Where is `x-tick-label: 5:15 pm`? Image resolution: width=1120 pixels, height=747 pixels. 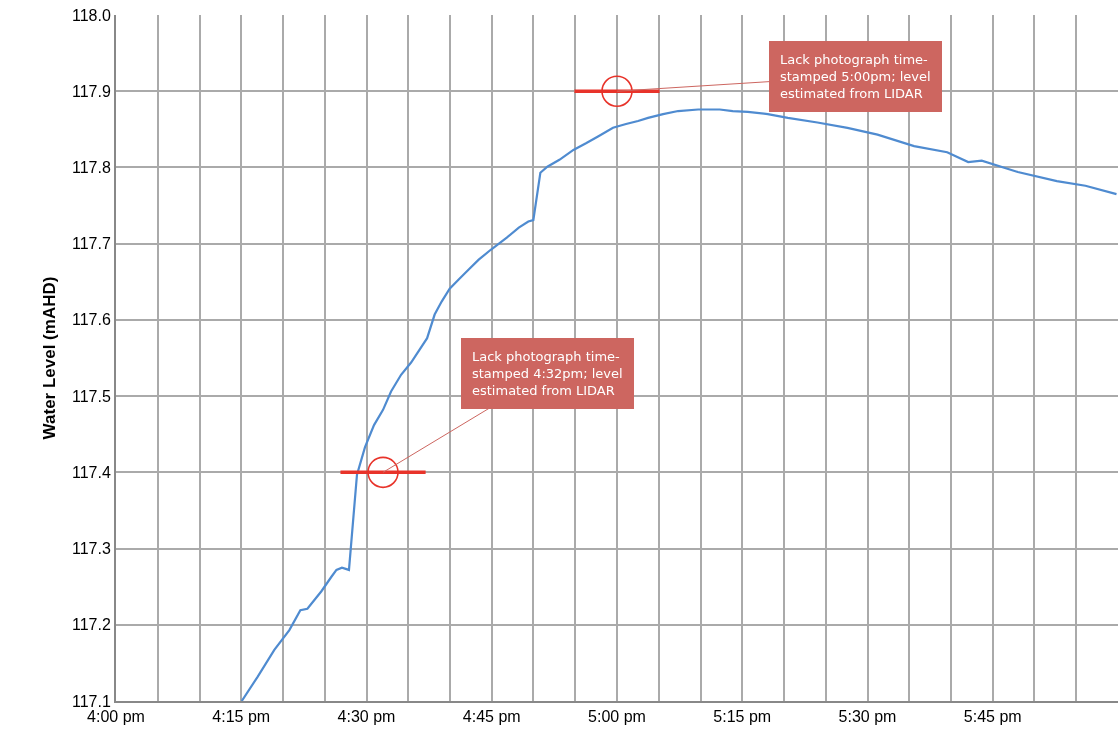
x-tick-label: 5:15 pm is located at coordinates (742, 717).